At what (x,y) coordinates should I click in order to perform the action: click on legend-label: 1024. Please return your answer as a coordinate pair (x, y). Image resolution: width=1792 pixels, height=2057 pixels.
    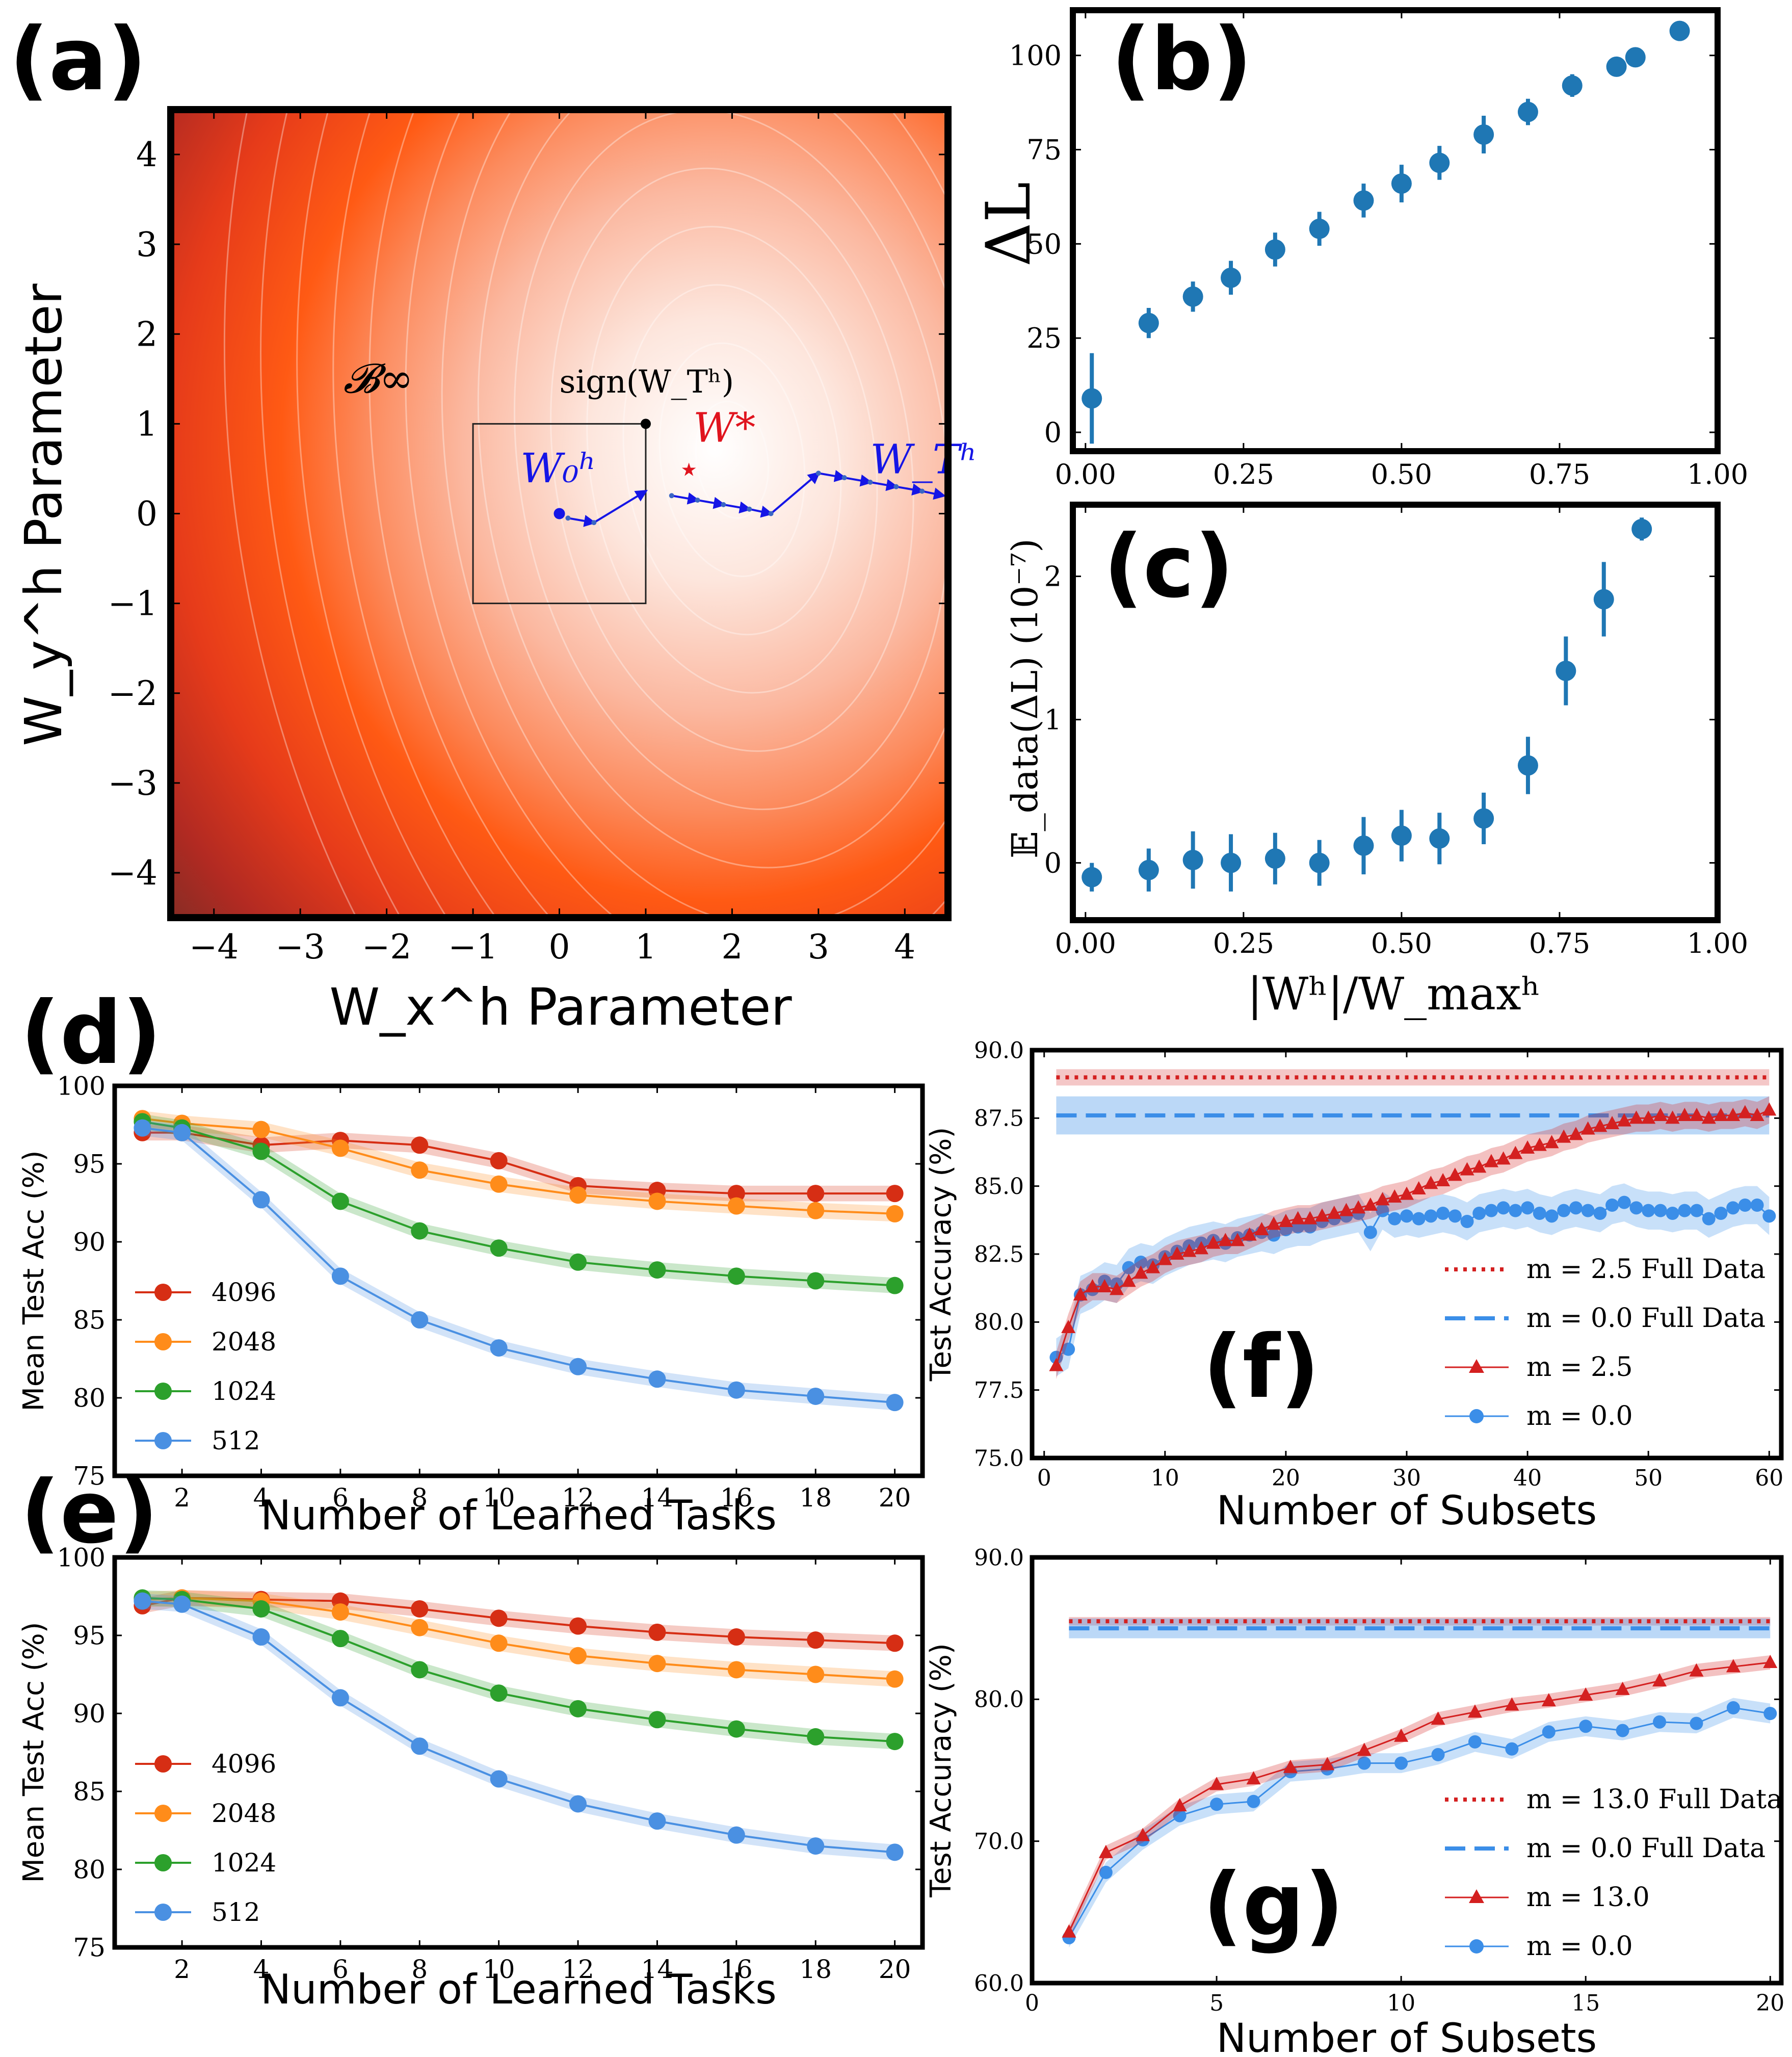
    Looking at the image, I should click on (244, 1863).